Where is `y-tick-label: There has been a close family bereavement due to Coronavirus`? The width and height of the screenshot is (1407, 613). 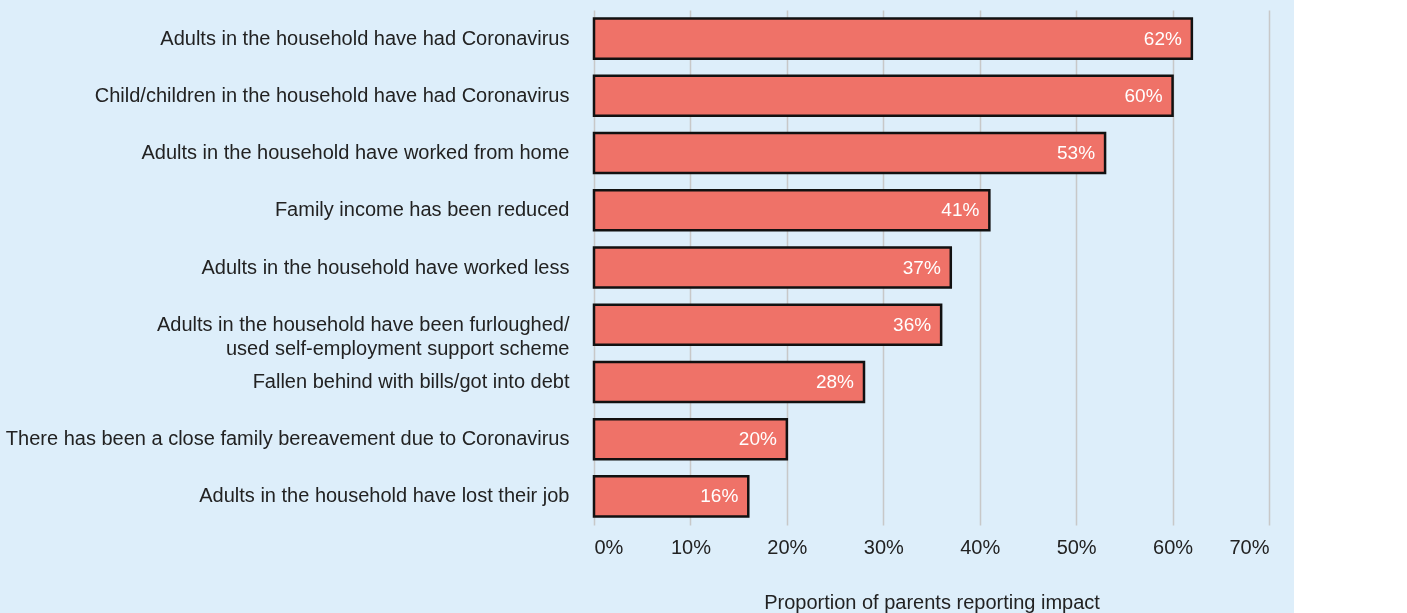
y-tick-label: There has been a close family bereavement due to Coronavirus is located at coordinates (287, 438).